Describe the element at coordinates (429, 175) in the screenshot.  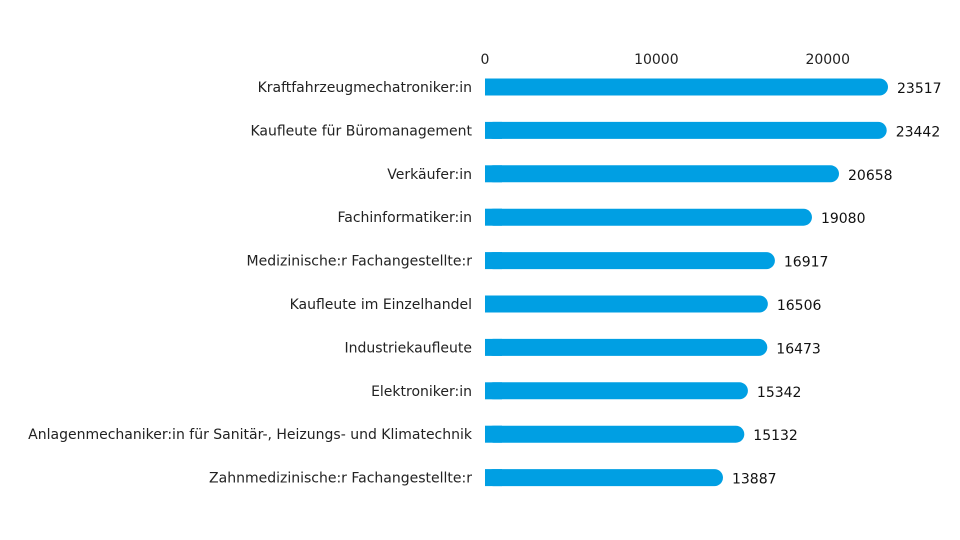
I see `category-label: Verkäufer:in` at that location.